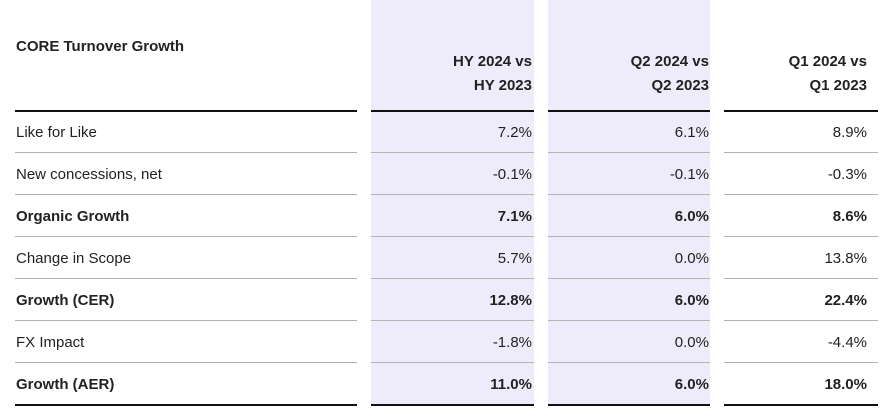 The image size is (894, 417). Describe the element at coordinates (845, 384) in the screenshot. I see `cell-q1: 18.0%` at that location.